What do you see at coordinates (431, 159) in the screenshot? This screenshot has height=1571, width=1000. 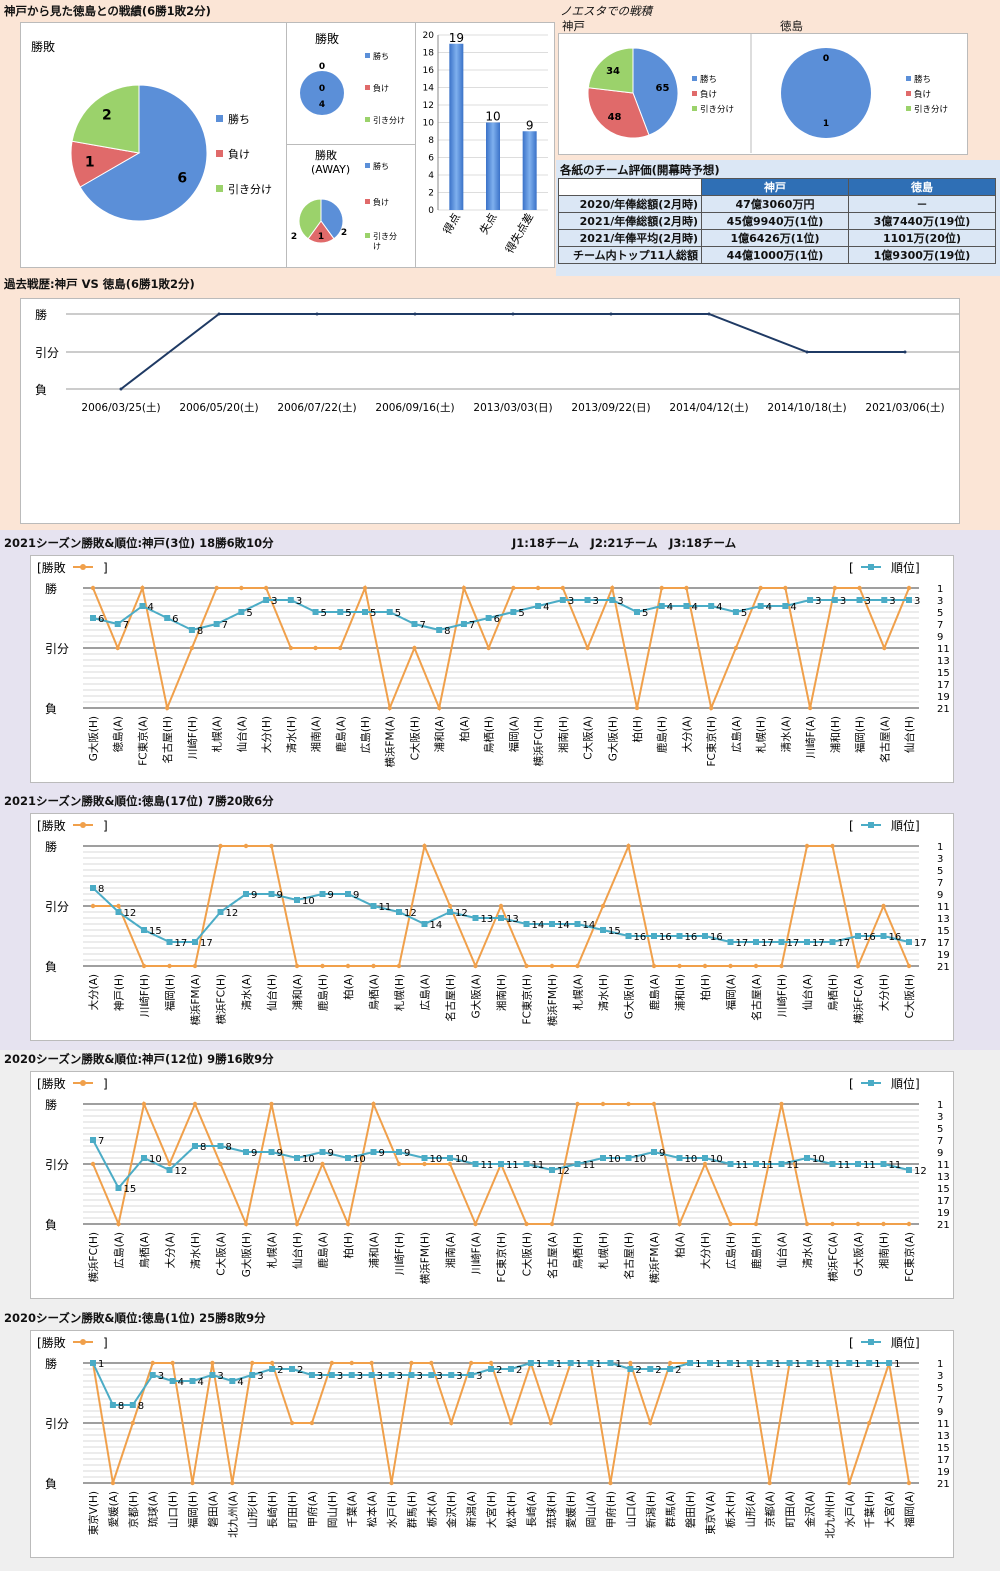 I see `bar-tick-label: 6` at bounding box center [431, 159].